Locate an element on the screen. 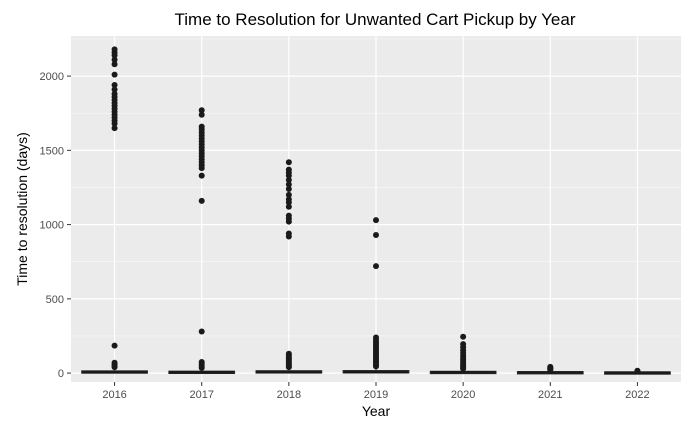 Image resolution: width=700 pixels, height=423 pixels. y-axis-title: Time to resolution (days) is located at coordinates (22, 209).